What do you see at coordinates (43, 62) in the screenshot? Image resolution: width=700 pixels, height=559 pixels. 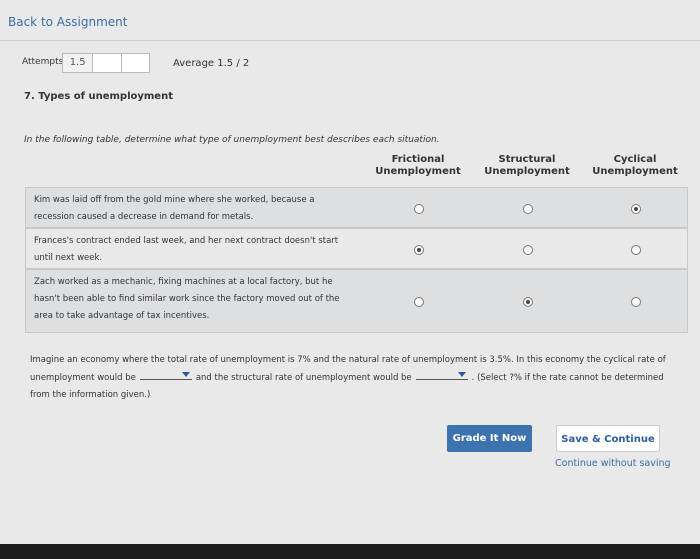 I see `attempts-label: Attempts` at bounding box center [43, 62].